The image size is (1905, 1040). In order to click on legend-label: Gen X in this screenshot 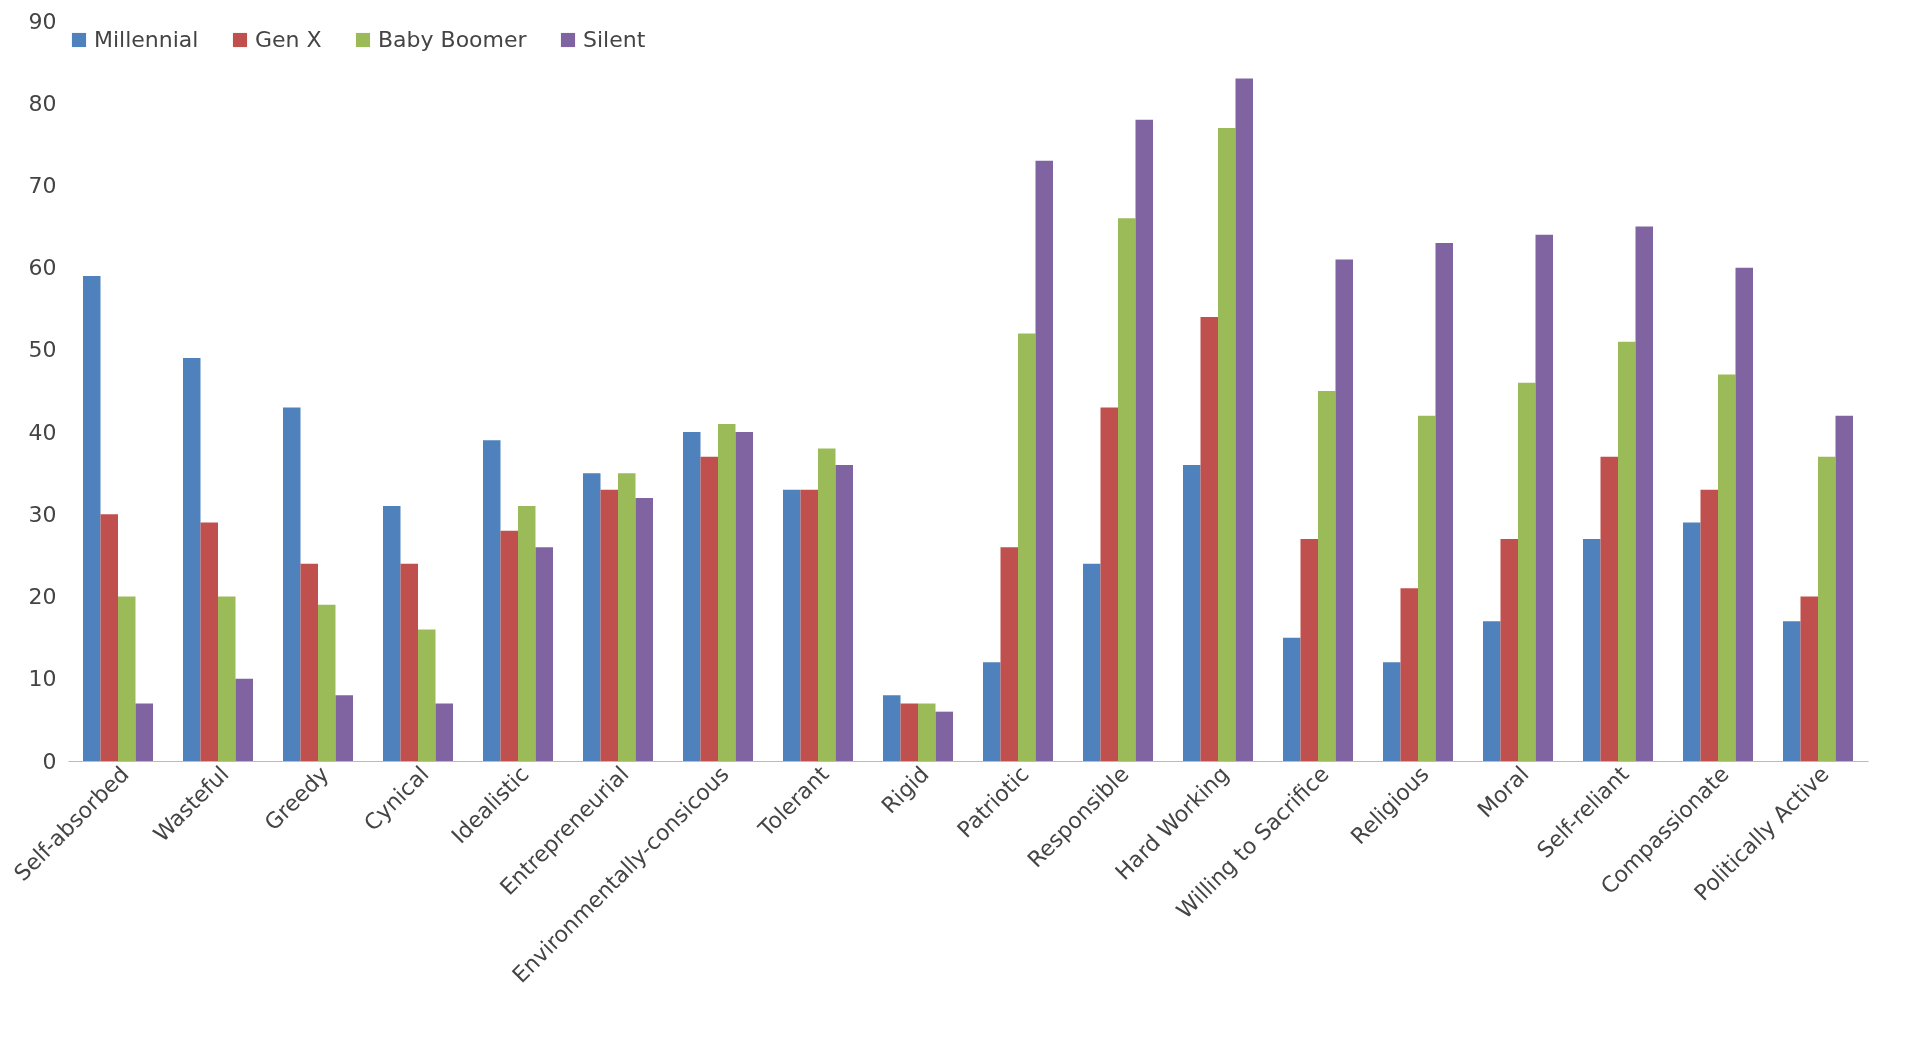, I will do `click(288, 39)`.